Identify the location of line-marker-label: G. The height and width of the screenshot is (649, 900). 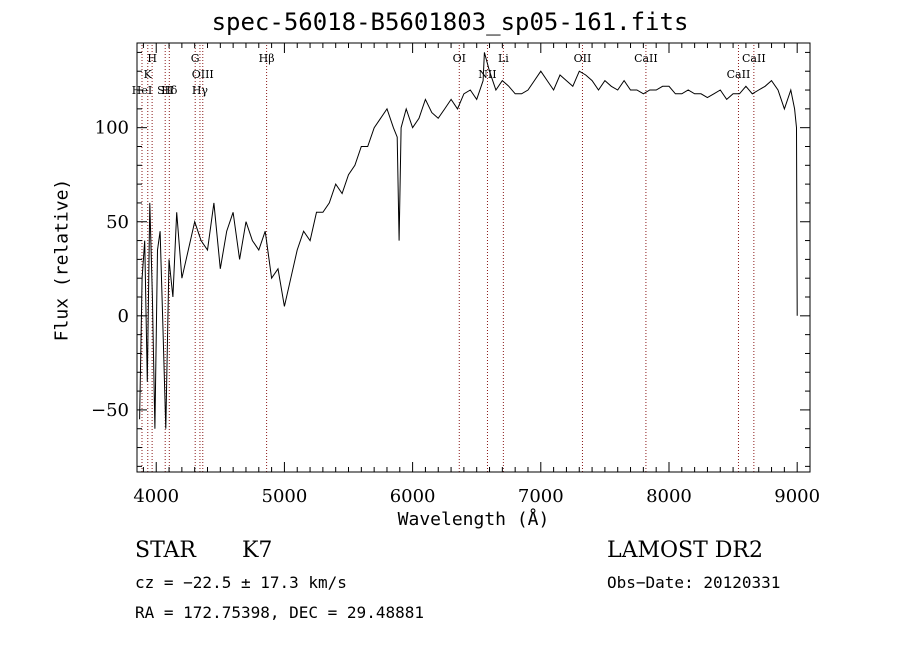
(195, 58).